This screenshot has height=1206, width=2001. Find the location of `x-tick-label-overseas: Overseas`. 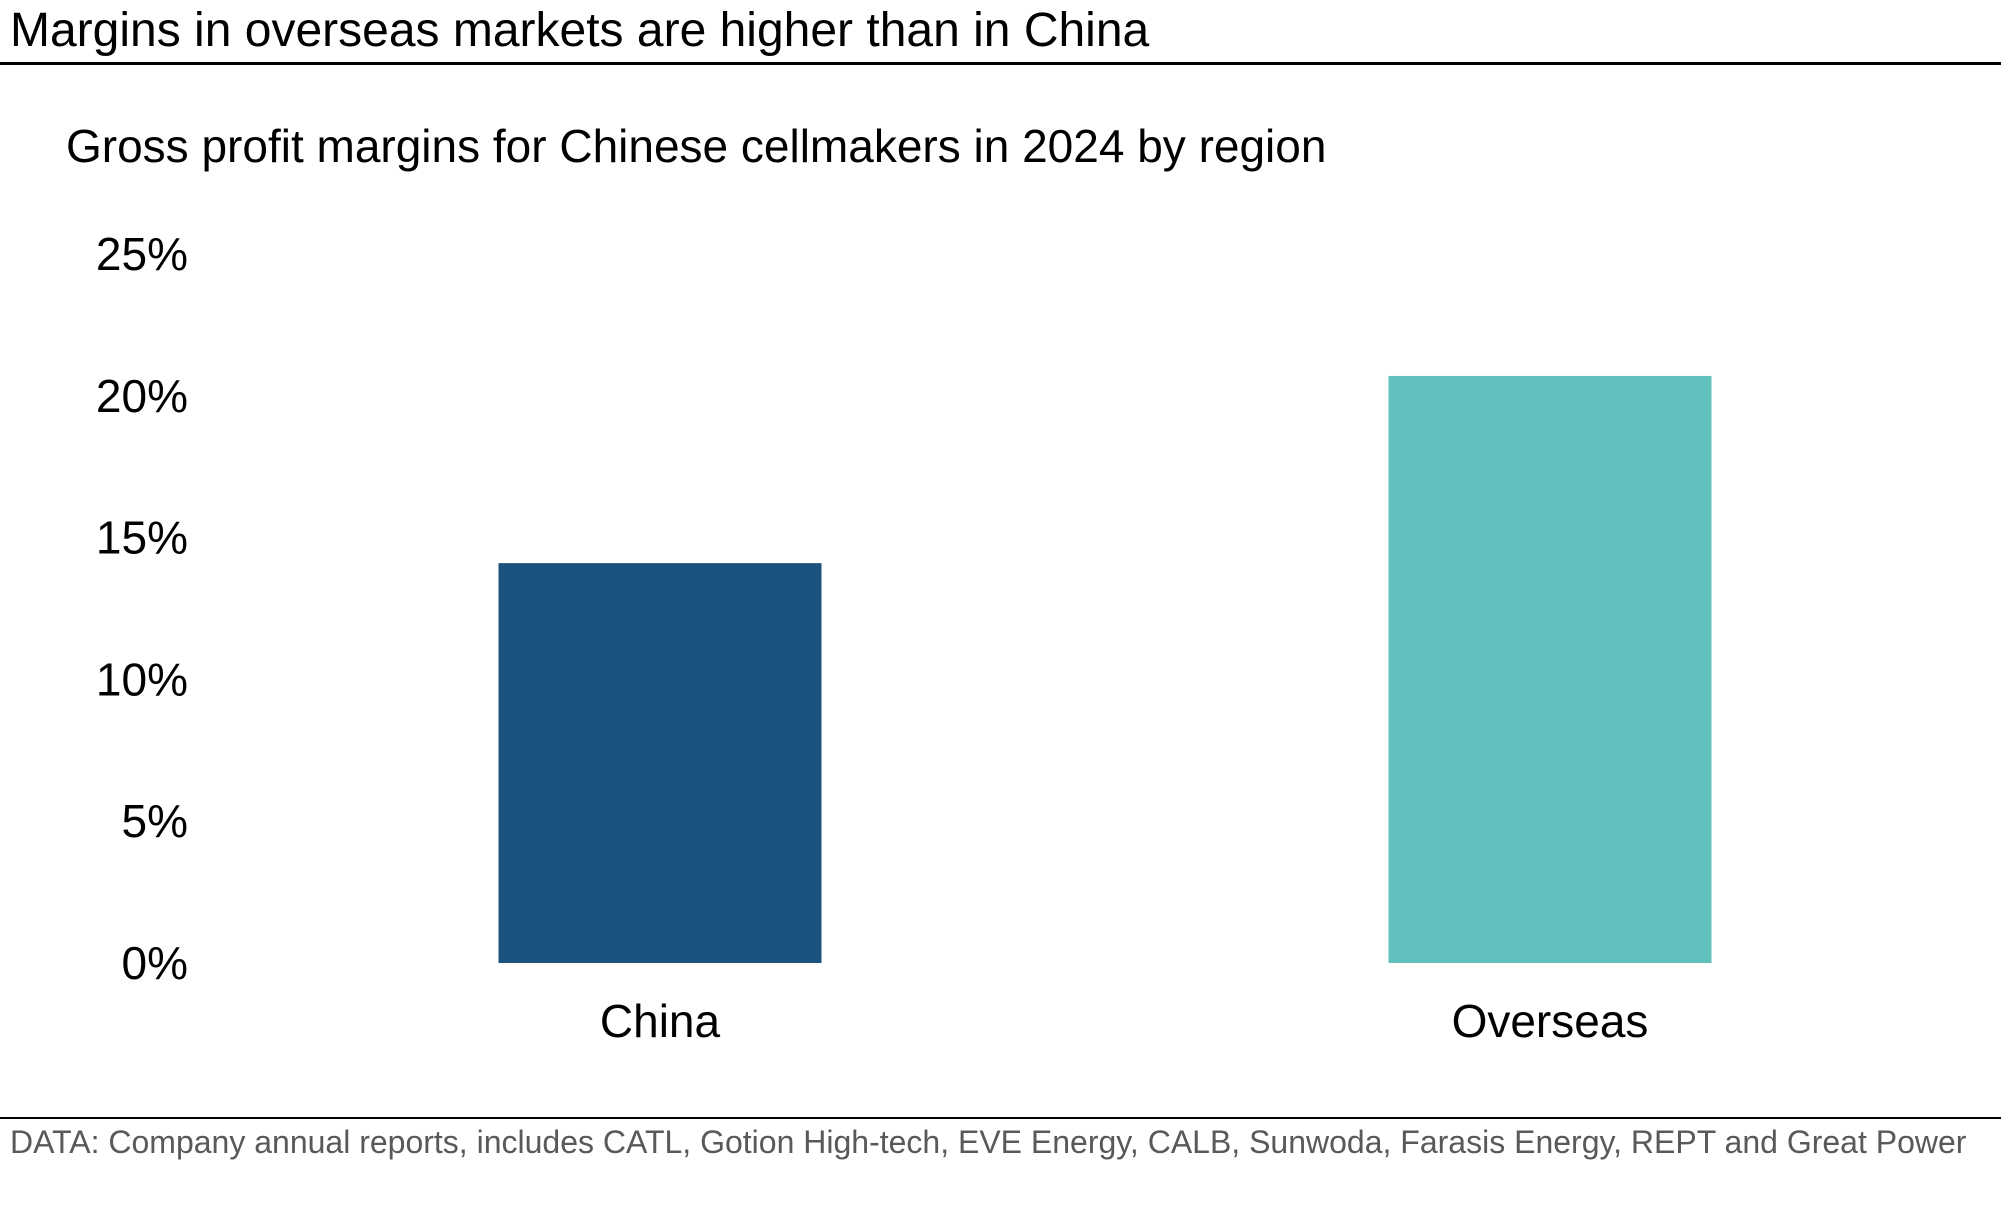

x-tick-label-overseas: Overseas is located at coordinates (1550, 1021).